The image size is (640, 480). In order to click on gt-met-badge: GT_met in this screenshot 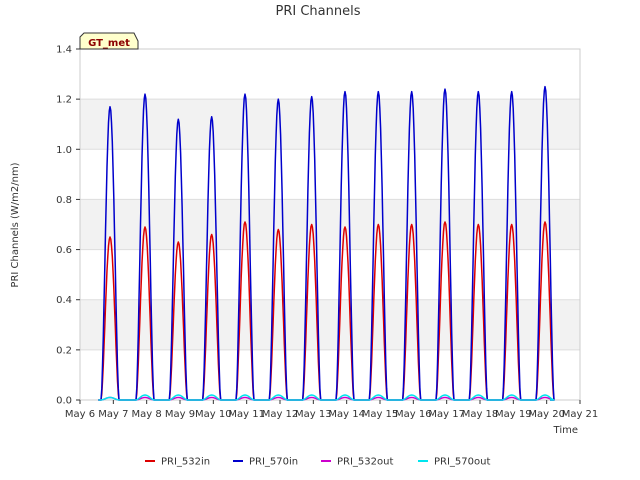, I will do `click(109, 41)`.